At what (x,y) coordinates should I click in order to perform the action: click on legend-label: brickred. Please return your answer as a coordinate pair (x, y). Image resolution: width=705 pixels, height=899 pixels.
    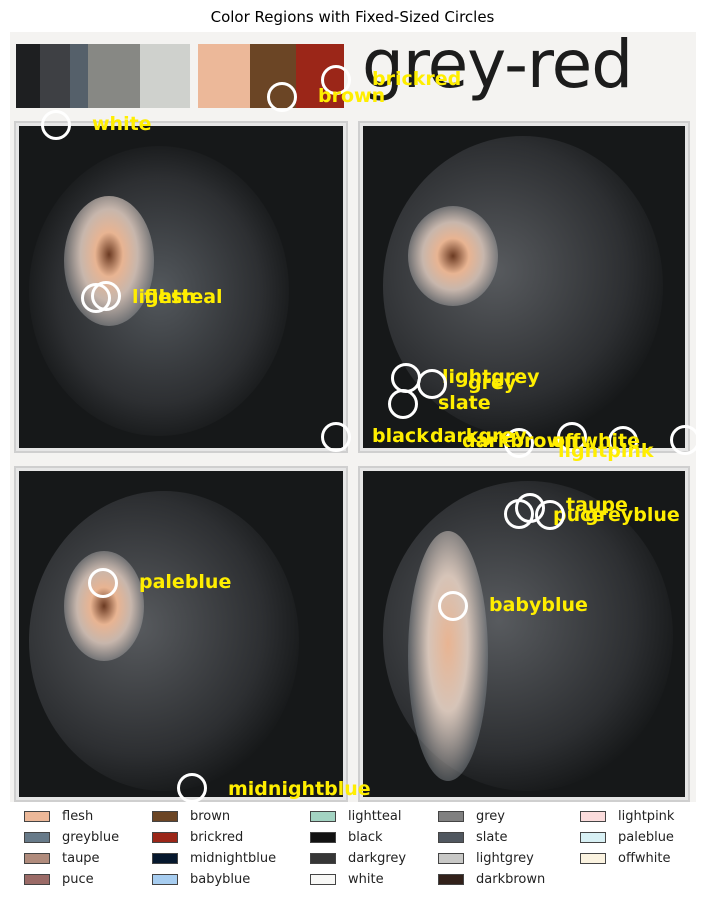
    Looking at the image, I should click on (217, 837).